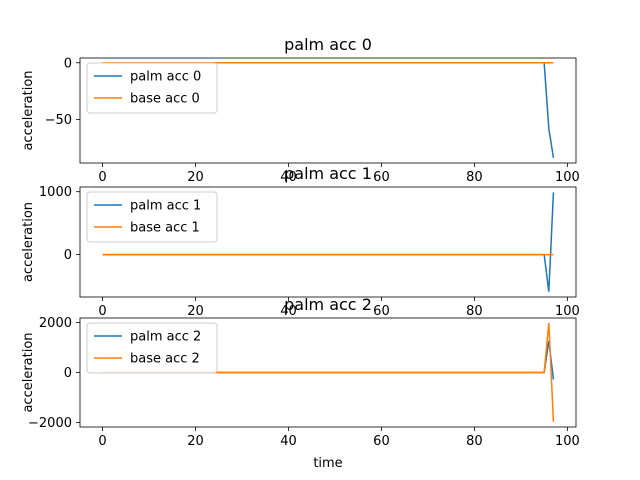  What do you see at coordinates (328, 173) in the screenshot?
I see `subplot-title-1: palm acc 1` at bounding box center [328, 173].